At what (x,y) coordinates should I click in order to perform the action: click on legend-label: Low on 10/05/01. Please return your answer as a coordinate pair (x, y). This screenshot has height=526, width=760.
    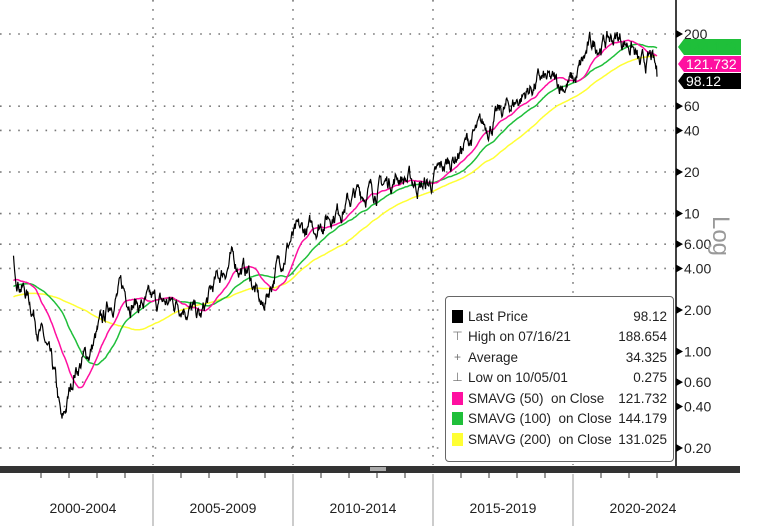
    Looking at the image, I should click on (518, 378).